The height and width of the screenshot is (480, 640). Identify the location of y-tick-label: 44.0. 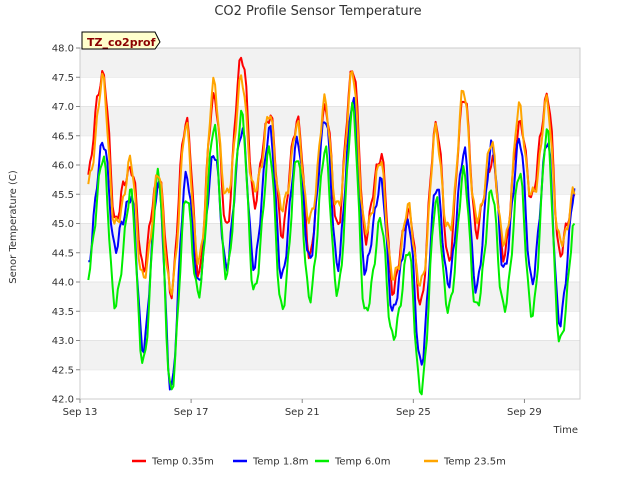
(63, 283).